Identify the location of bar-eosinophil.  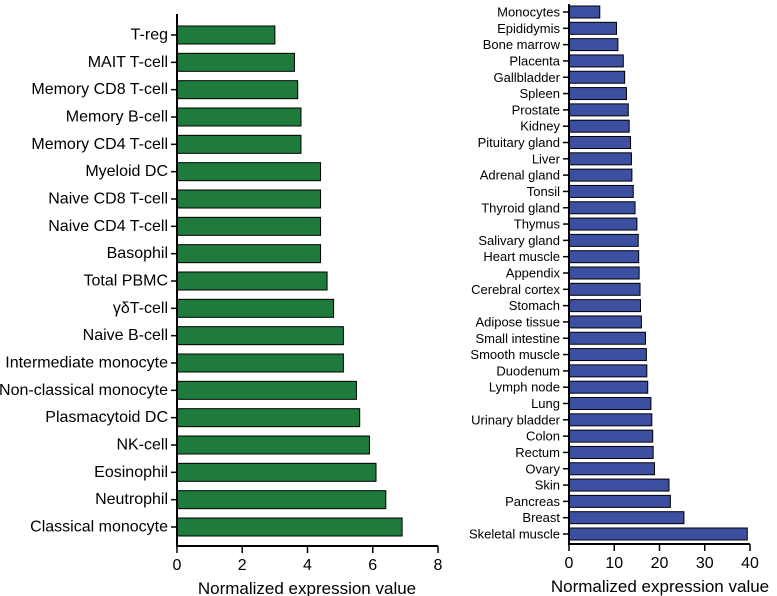
(276, 472).